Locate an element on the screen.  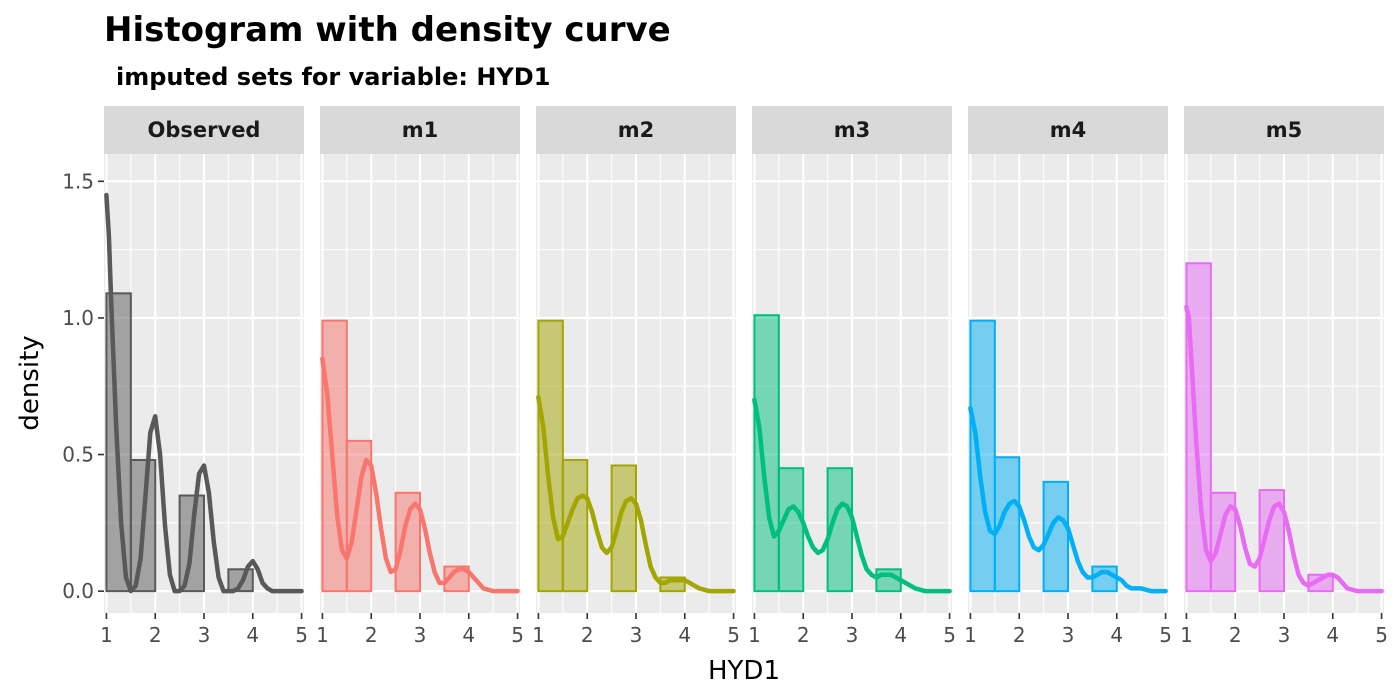
facet-panel-observed: Observed 1 2 3 4 5 is located at coordinates (204, 376).